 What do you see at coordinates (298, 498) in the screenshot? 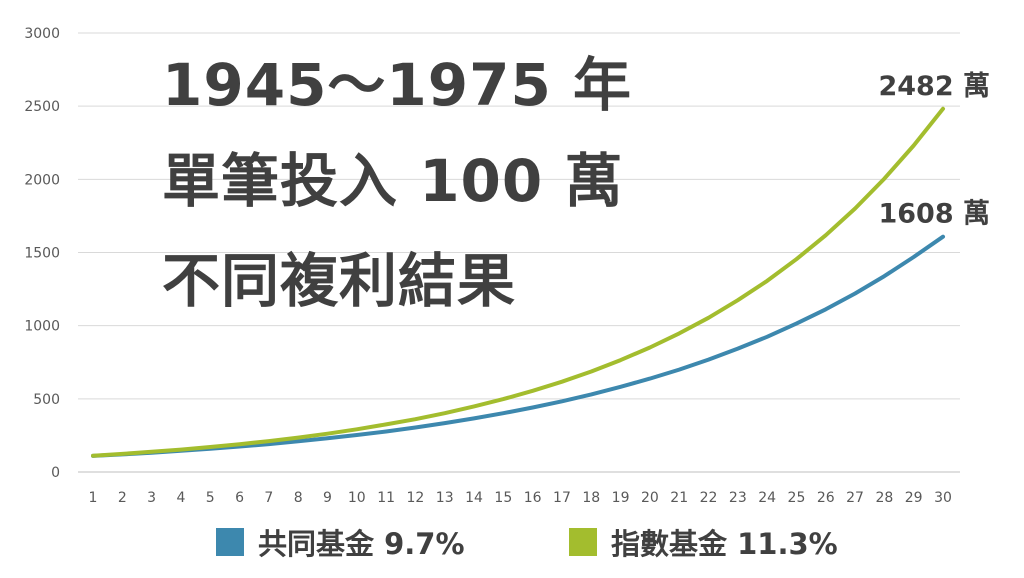
I see `x-tick-label: 8` at bounding box center [298, 498].